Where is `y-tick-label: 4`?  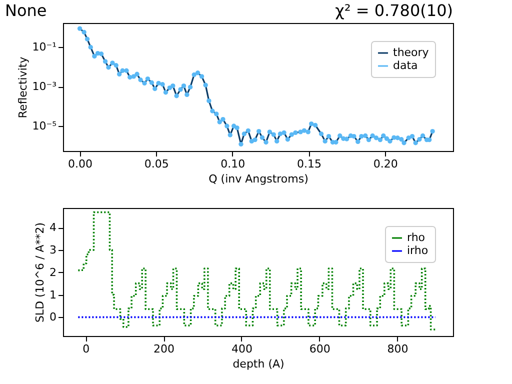
y-tick-label: 4 is located at coordinates (53, 227).